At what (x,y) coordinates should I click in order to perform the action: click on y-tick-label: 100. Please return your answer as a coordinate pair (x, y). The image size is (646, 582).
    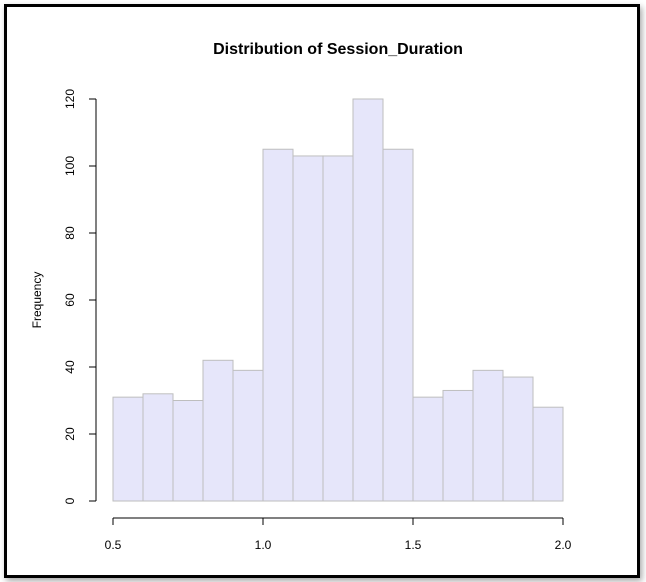
    Looking at the image, I should click on (70, 166).